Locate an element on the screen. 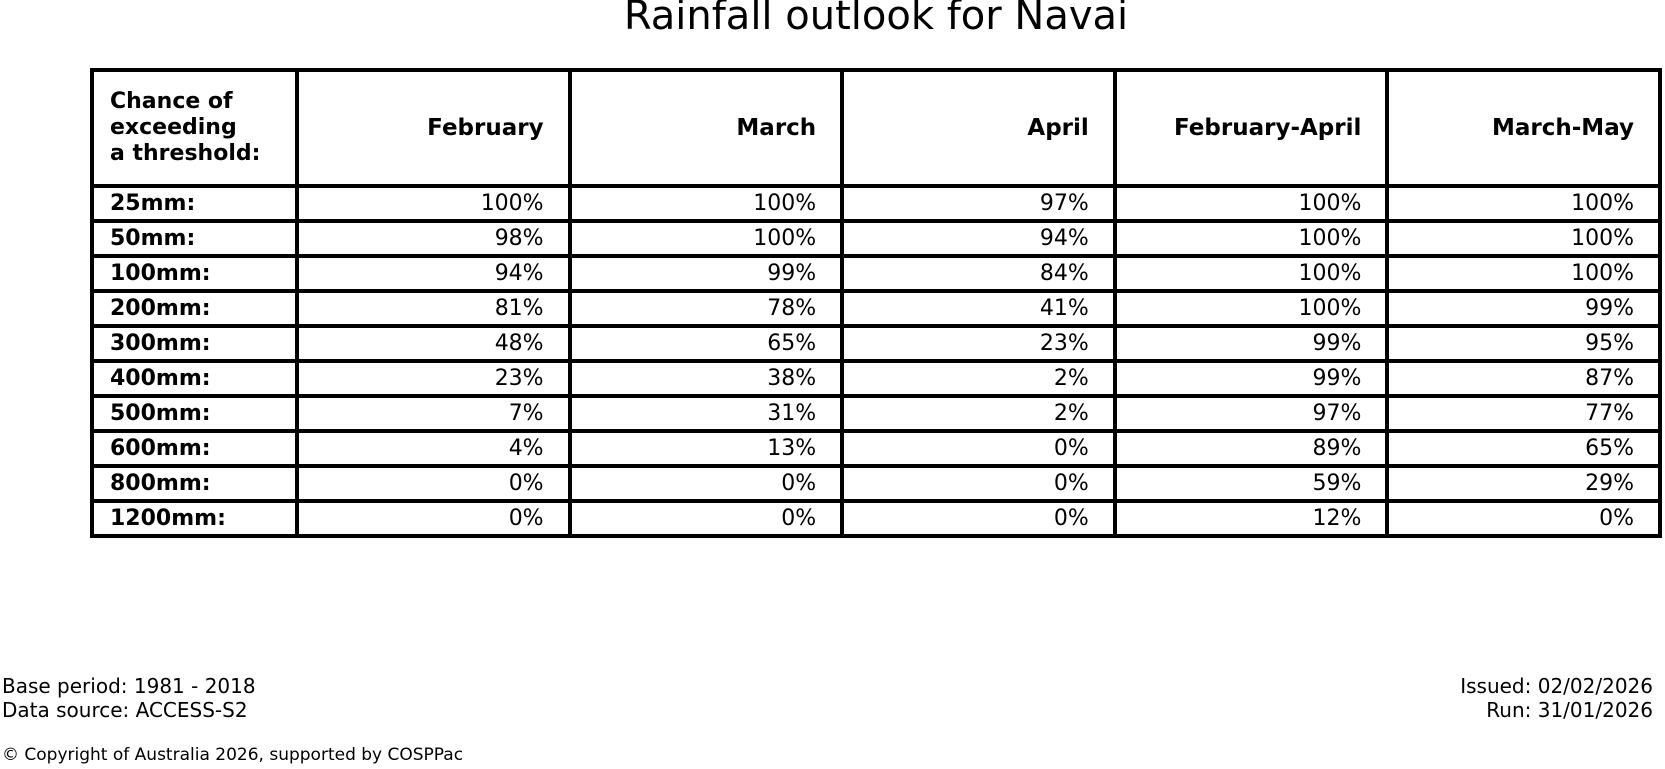 This screenshot has width=1665, height=769. value-cell: 84% is located at coordinates (978, 273).